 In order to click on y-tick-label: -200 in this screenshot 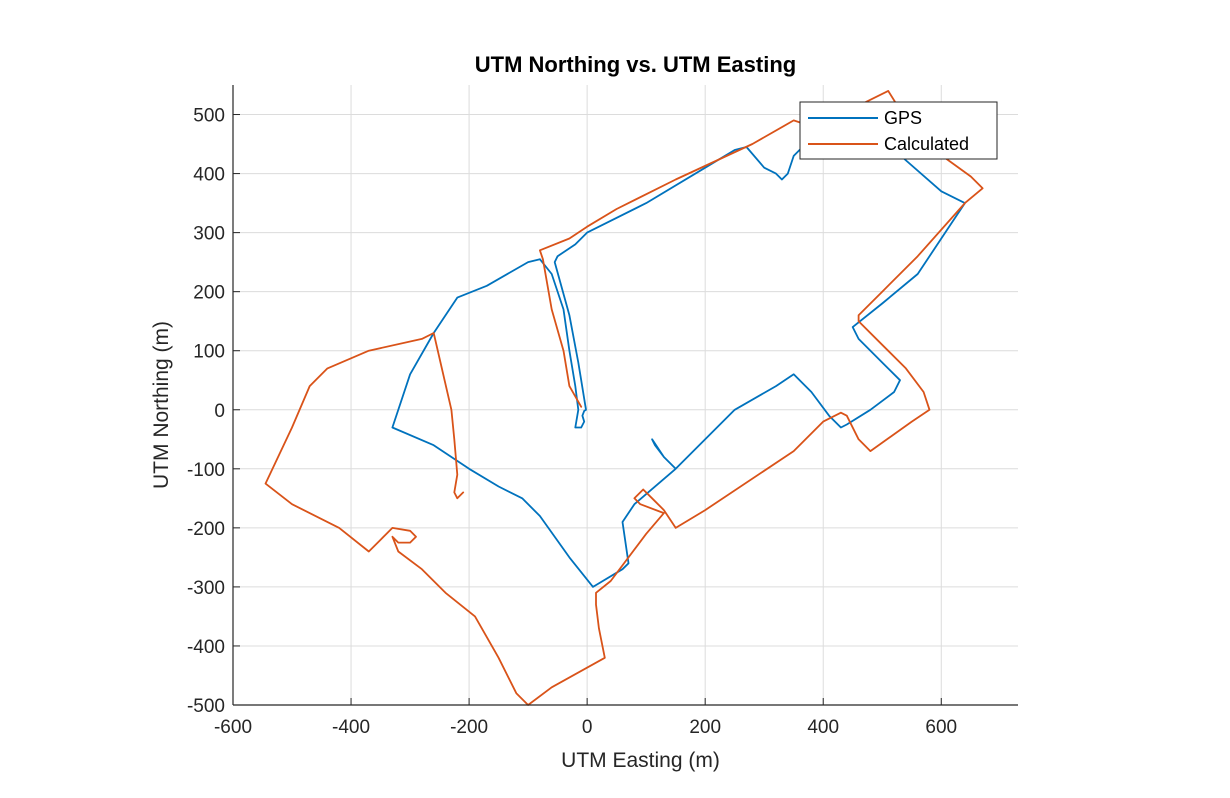, I will do `click(206, 529)`.